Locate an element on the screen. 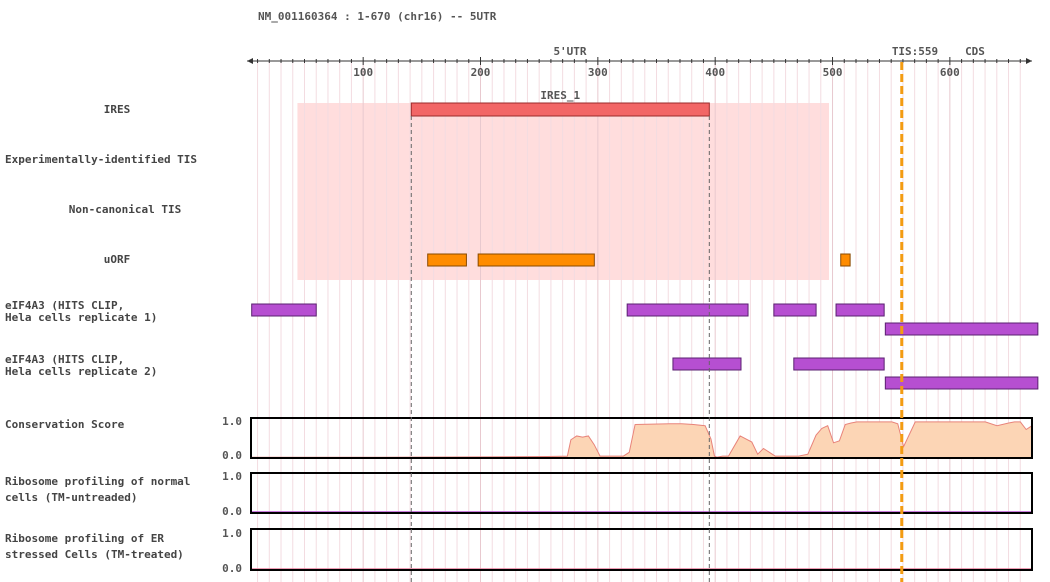 The width and height of the screenshot is (1050, 582). ruler-tick-label: 600 is located at coordinates (950, 72).